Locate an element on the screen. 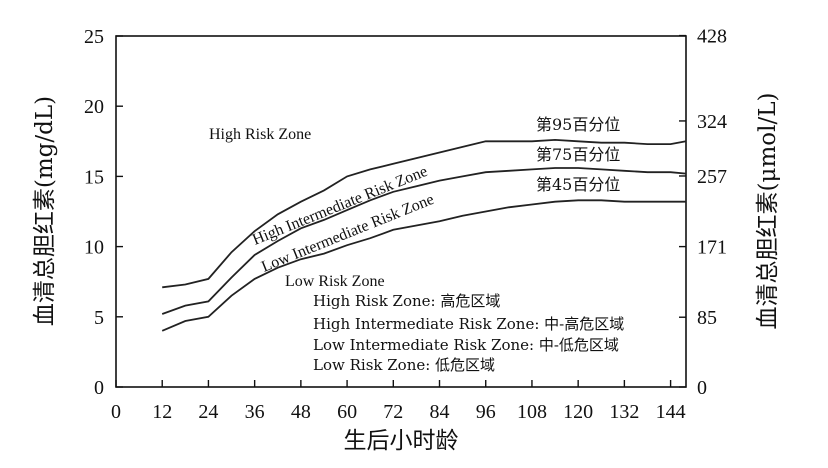 Image resolution: width=828 pixels, height=468 pixels. series-label-p75: 第75百分位 is located at coordinates (578, 154).